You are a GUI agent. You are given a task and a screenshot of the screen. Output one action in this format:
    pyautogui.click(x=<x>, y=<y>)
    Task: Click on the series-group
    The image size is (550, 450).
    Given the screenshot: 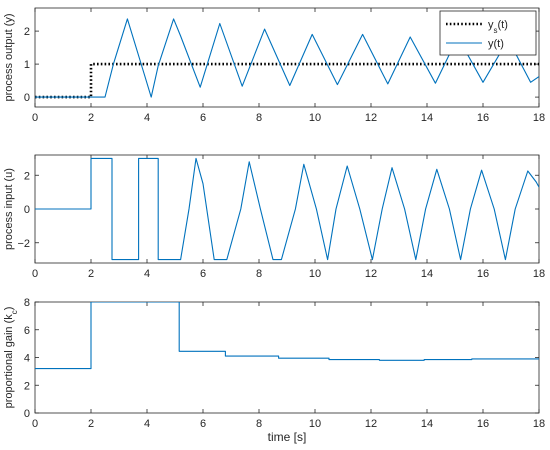 What is the action you would take?
    pyautogui.click(x=287, y=336)
    